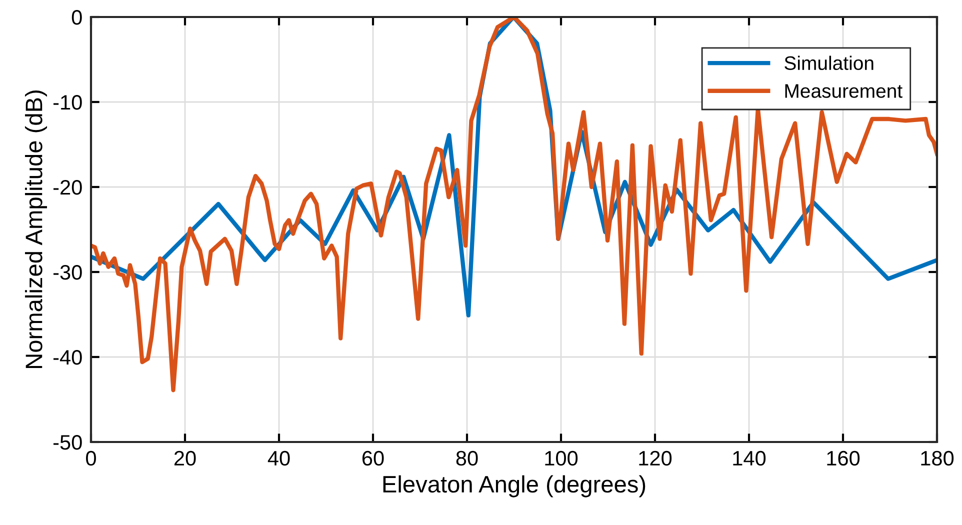 The width and height of the screenshot is (962, 525). What do you see at coordinates (67, 357) in the screenshot?
I see `y-tick-label: -40` at bounding box center [67, 357].